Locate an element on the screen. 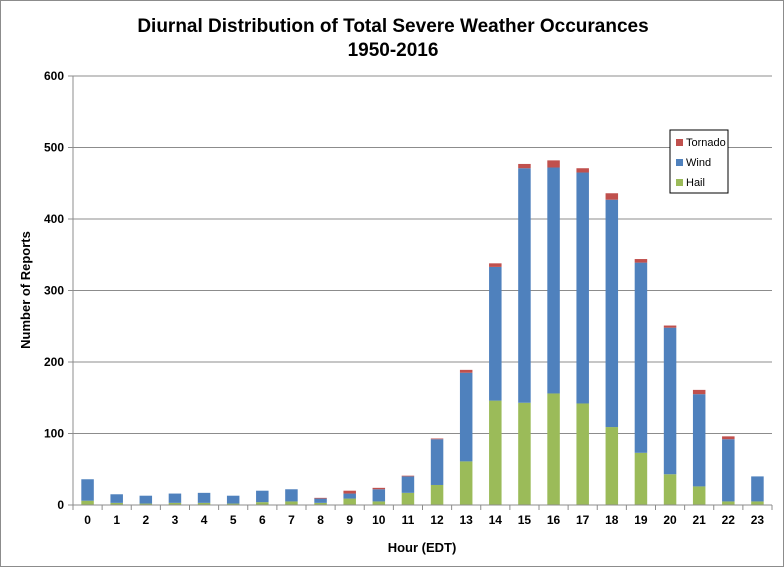  legend-label-wind: Wind is located at coordinates (698, 163).